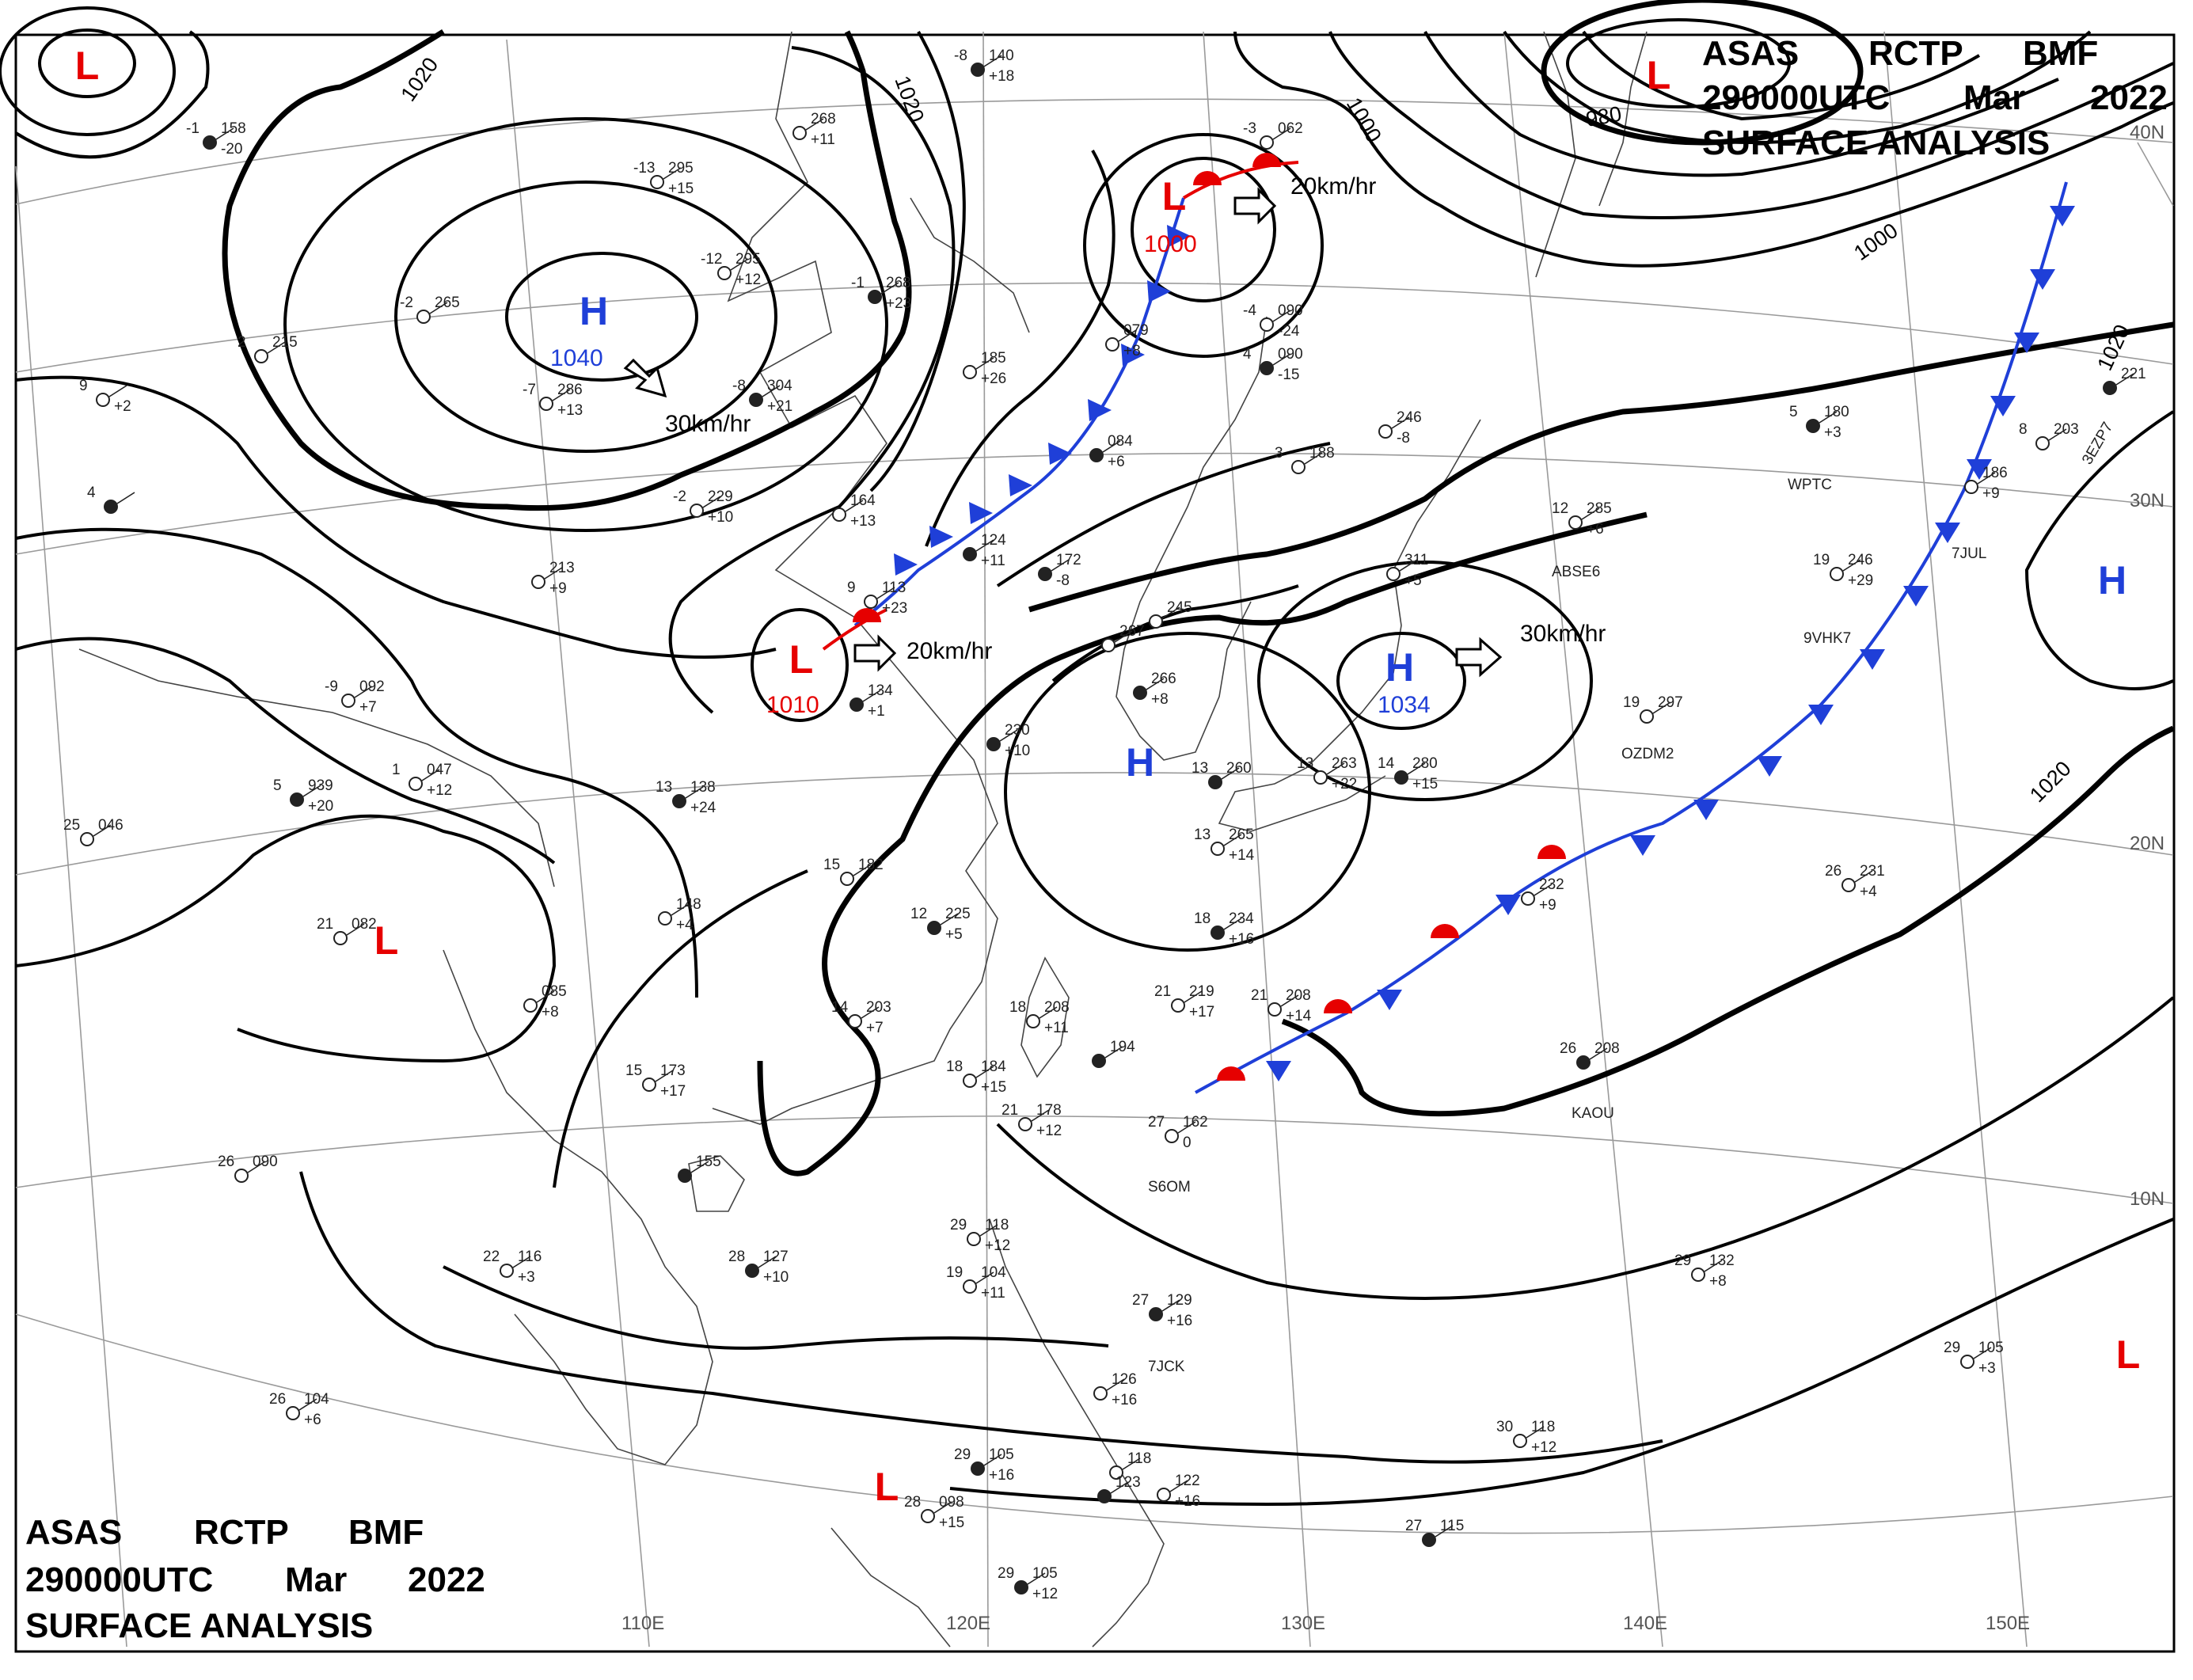 Image resolution: width=2193 pixels, height=1680 pixels. I want to click on station-plot: -1 268 +23, so click(881, 293).